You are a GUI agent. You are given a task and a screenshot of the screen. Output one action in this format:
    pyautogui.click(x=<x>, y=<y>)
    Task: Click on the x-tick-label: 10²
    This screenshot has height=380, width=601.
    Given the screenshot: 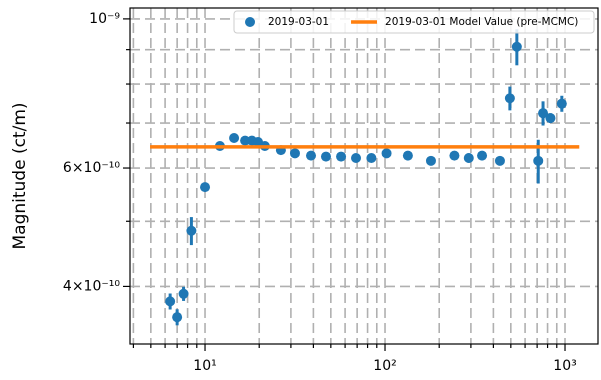 What is the action you would take?
    pyautogui.click(x=384, y=366)
    